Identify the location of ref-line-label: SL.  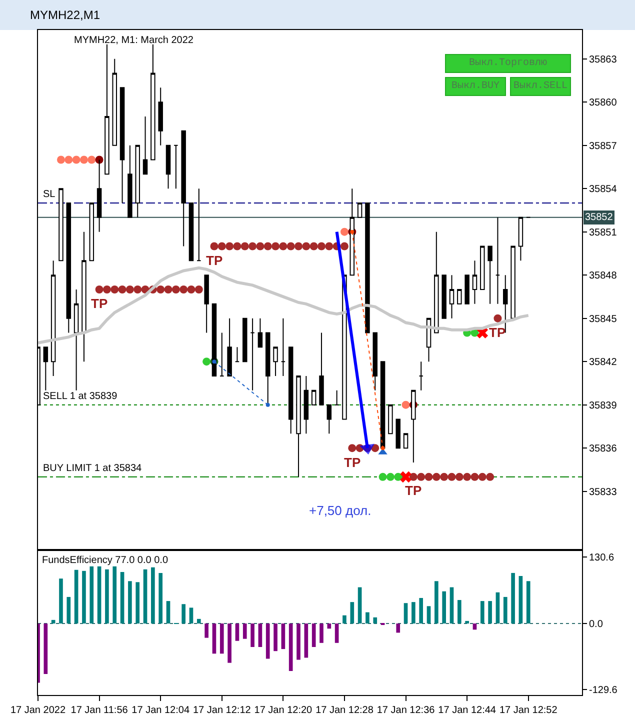
(49, 194).